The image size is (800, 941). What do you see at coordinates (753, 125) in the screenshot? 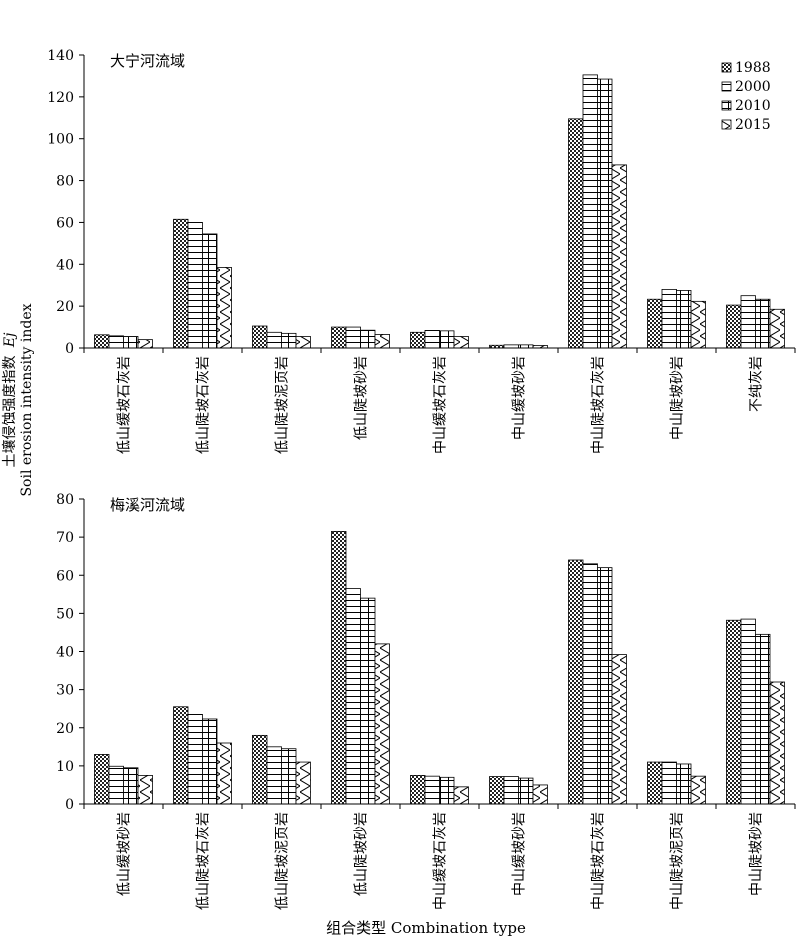
I see `legend-label-2015: 2015` at bounding box center [753, 125].